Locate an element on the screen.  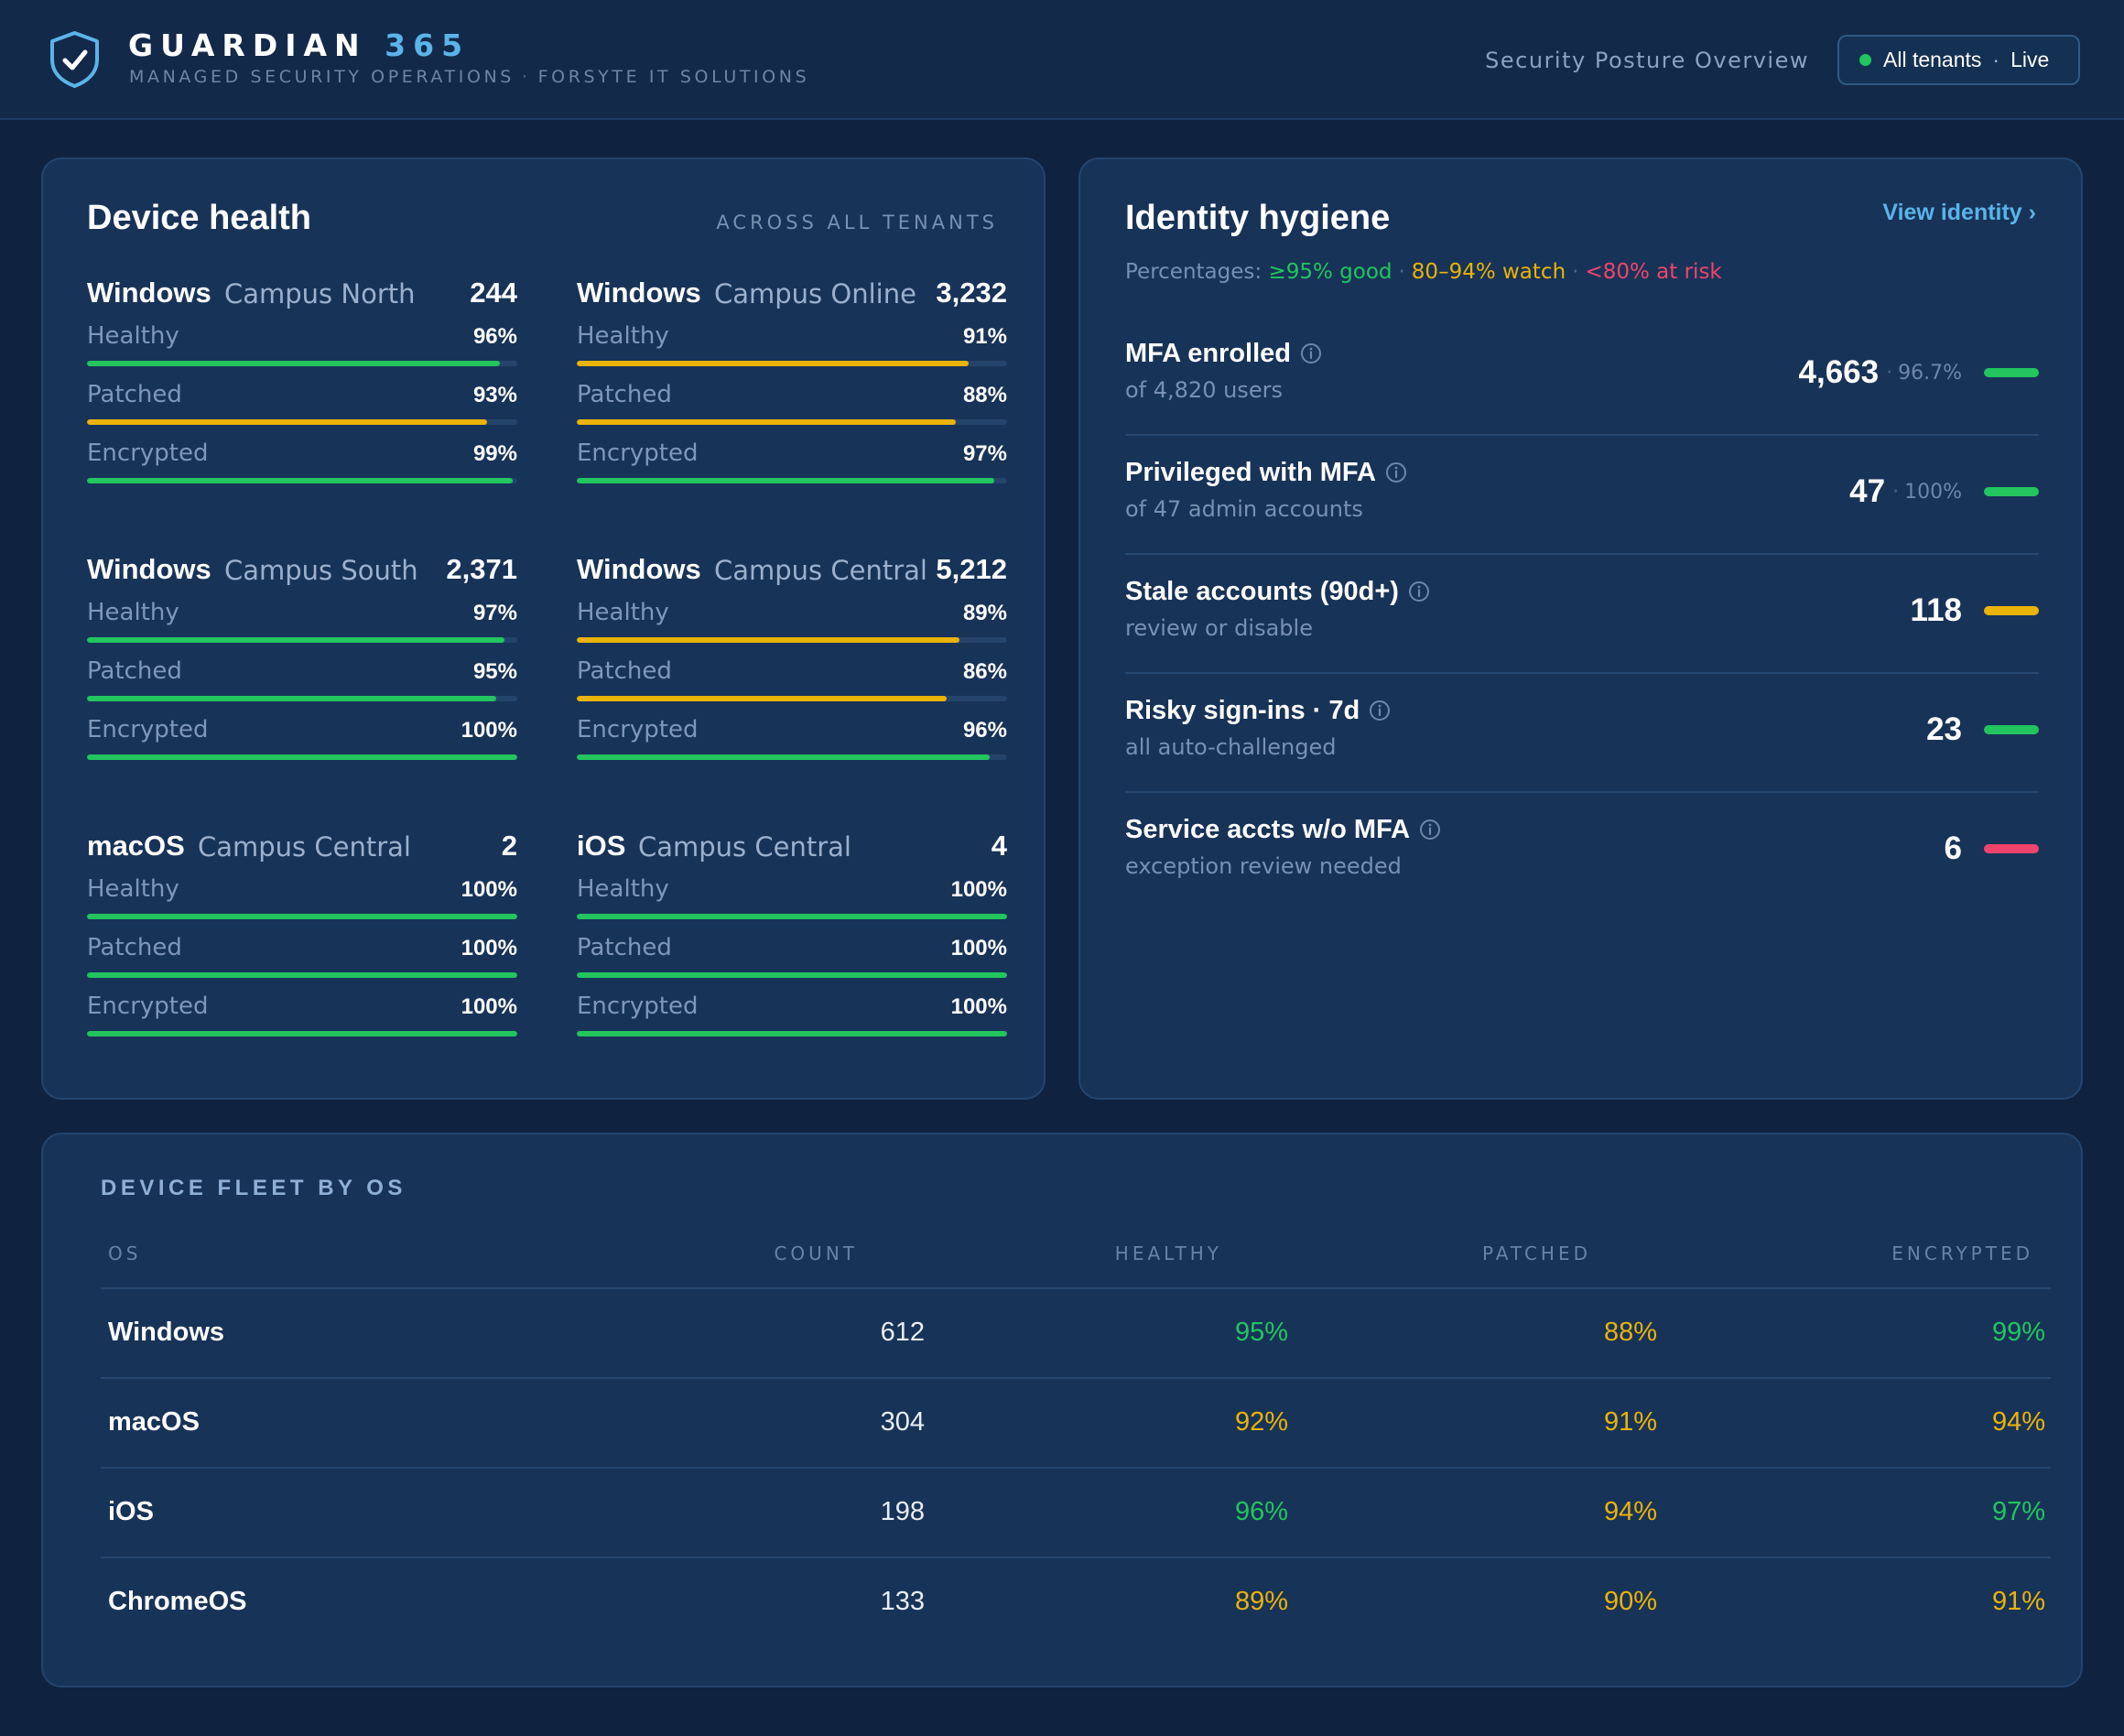
view-identity-link: View identity › is located at coordinates (1959, 213).